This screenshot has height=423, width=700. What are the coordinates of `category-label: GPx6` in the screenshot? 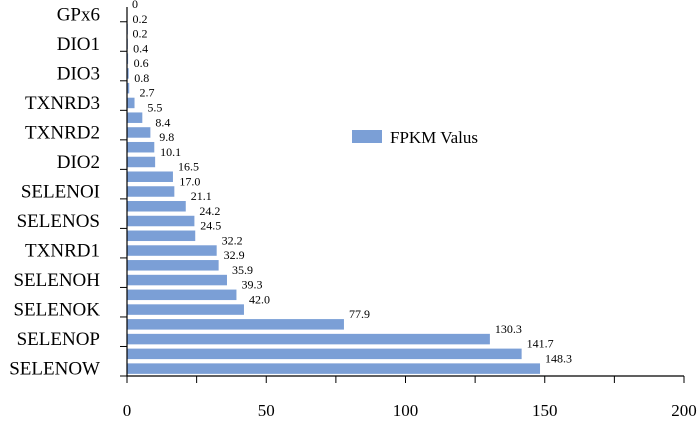 It's located at (78, 14).